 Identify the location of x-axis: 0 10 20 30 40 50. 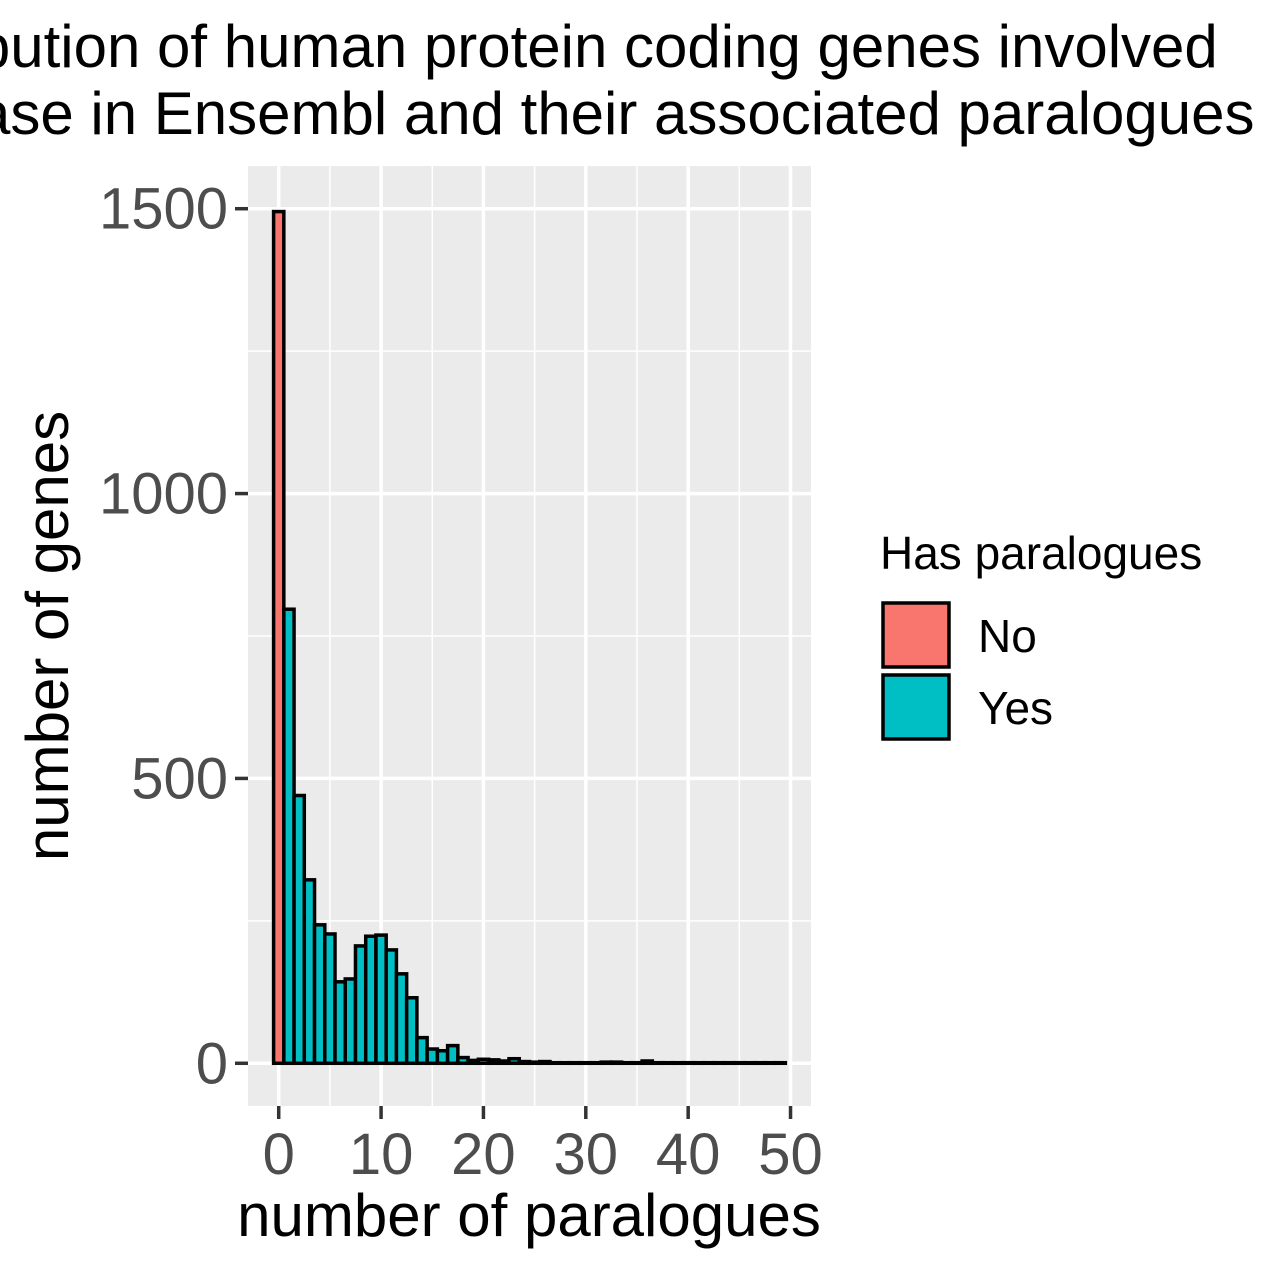
(543, 1146).